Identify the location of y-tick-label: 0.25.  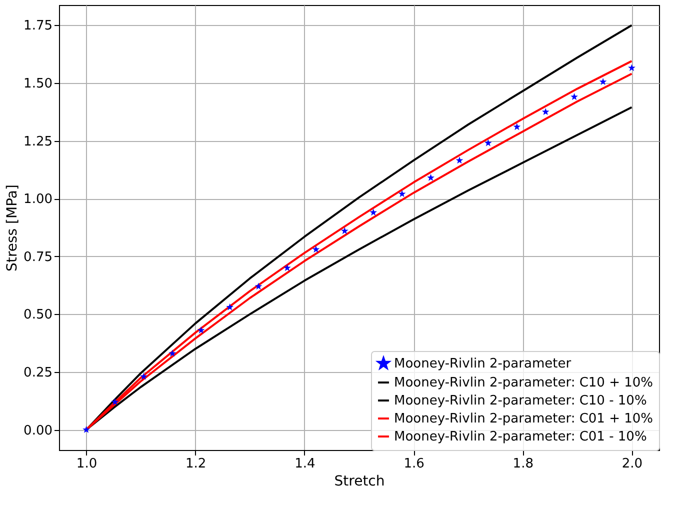
(38, 372).